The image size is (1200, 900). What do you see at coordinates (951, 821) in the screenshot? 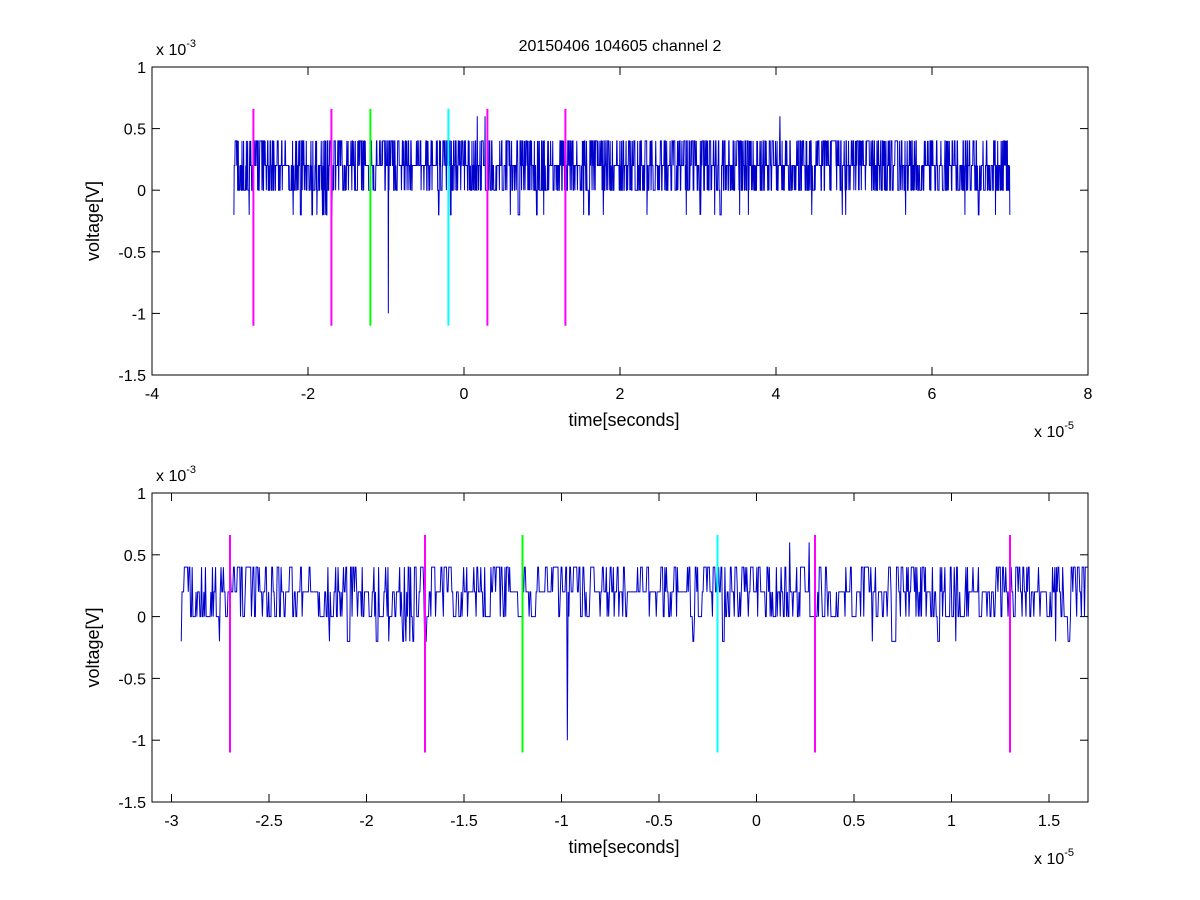
I see `x-tick-label: 1` at bounding box center [951, 821].